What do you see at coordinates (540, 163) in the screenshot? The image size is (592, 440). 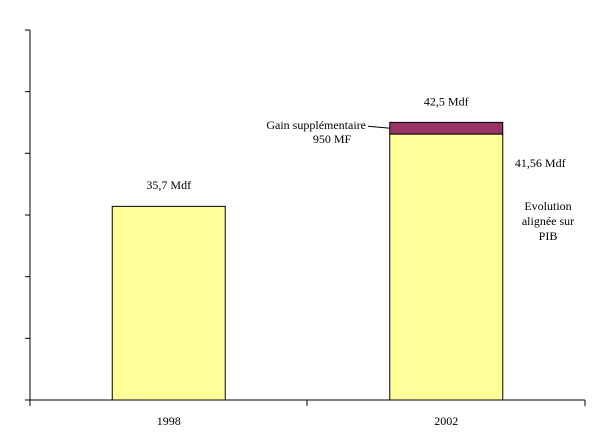 I see `value-label: 41,56 Mdf` at bounding box center [540, 163].